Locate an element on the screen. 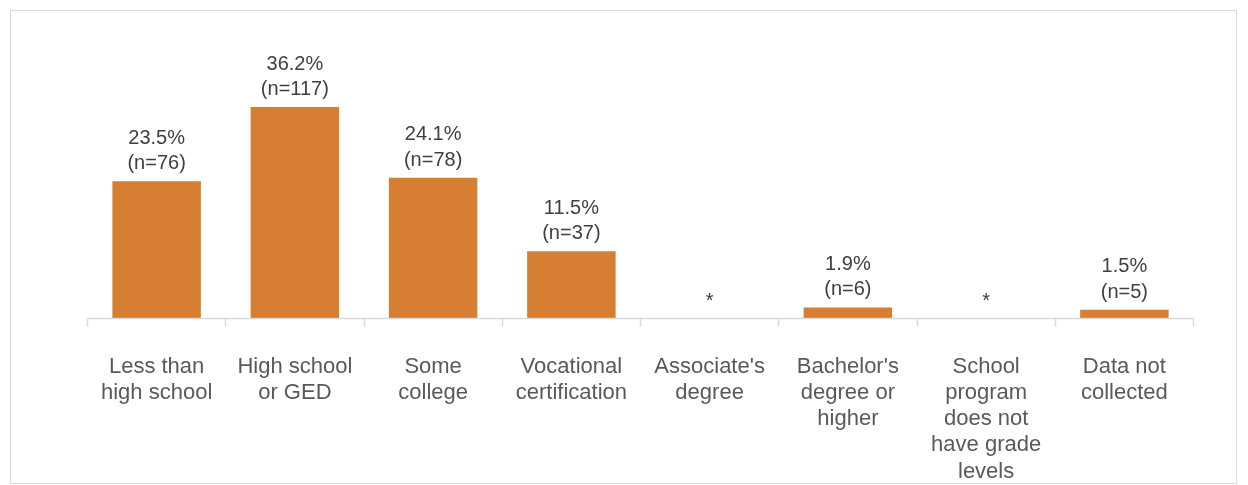 The height and width of the screenshot is (485, 1248). x-tick-label: Bachelor's degree or higher is located at coordinates (847, 391).